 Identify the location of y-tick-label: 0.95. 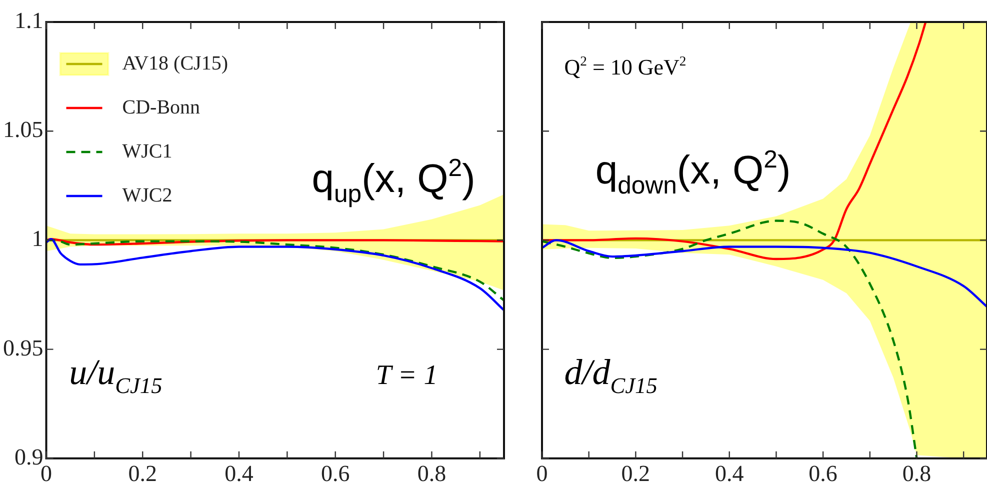
(23, 347).